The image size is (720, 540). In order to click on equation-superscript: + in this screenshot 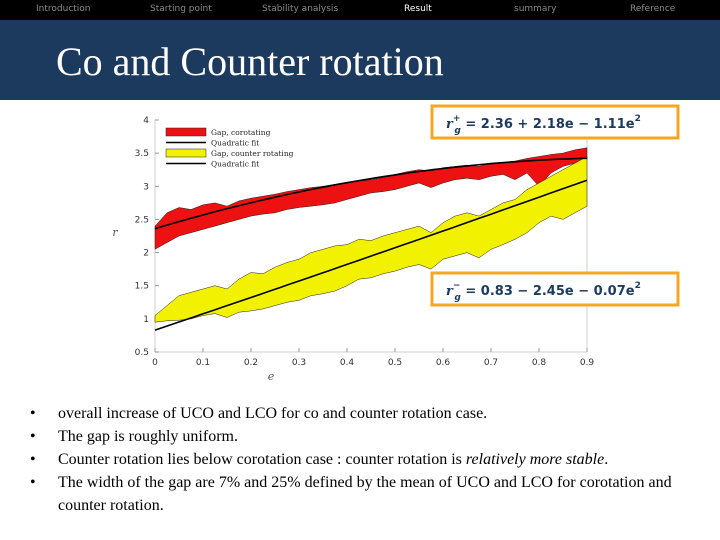, I will do `click(457, 119)`.